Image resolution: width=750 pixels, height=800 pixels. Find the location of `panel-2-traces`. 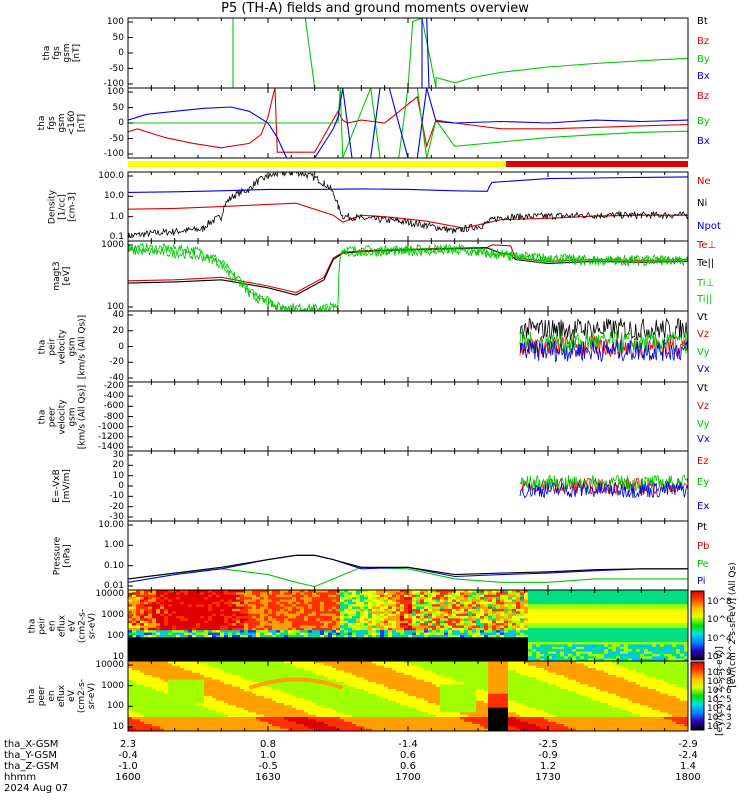

panel-2-traces is located at coordinates (408, 206).